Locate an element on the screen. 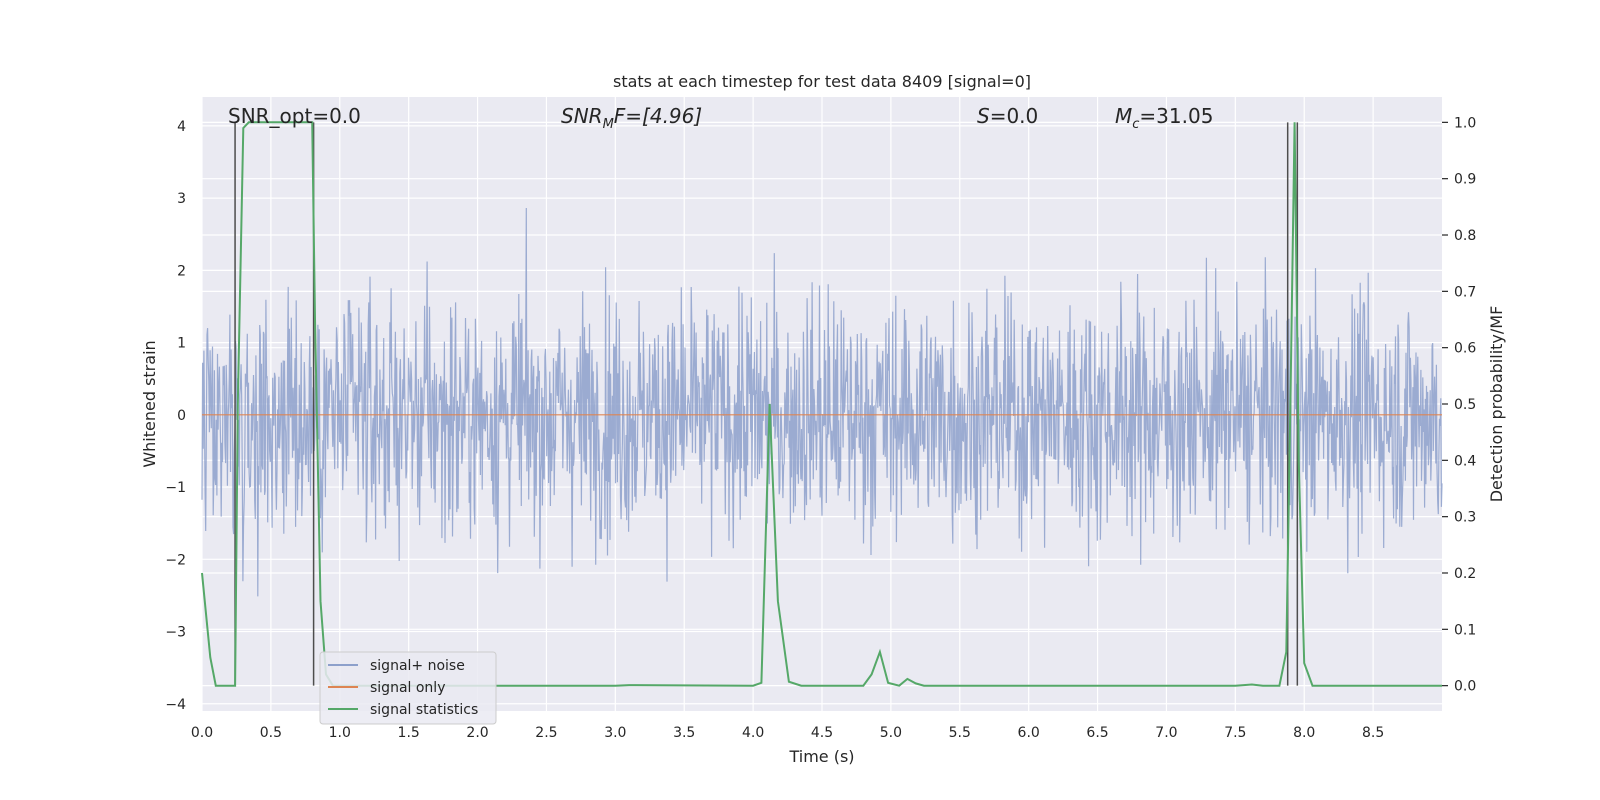  y2-tick-label-9: 0.9 is located at coordinates (1465, 180).